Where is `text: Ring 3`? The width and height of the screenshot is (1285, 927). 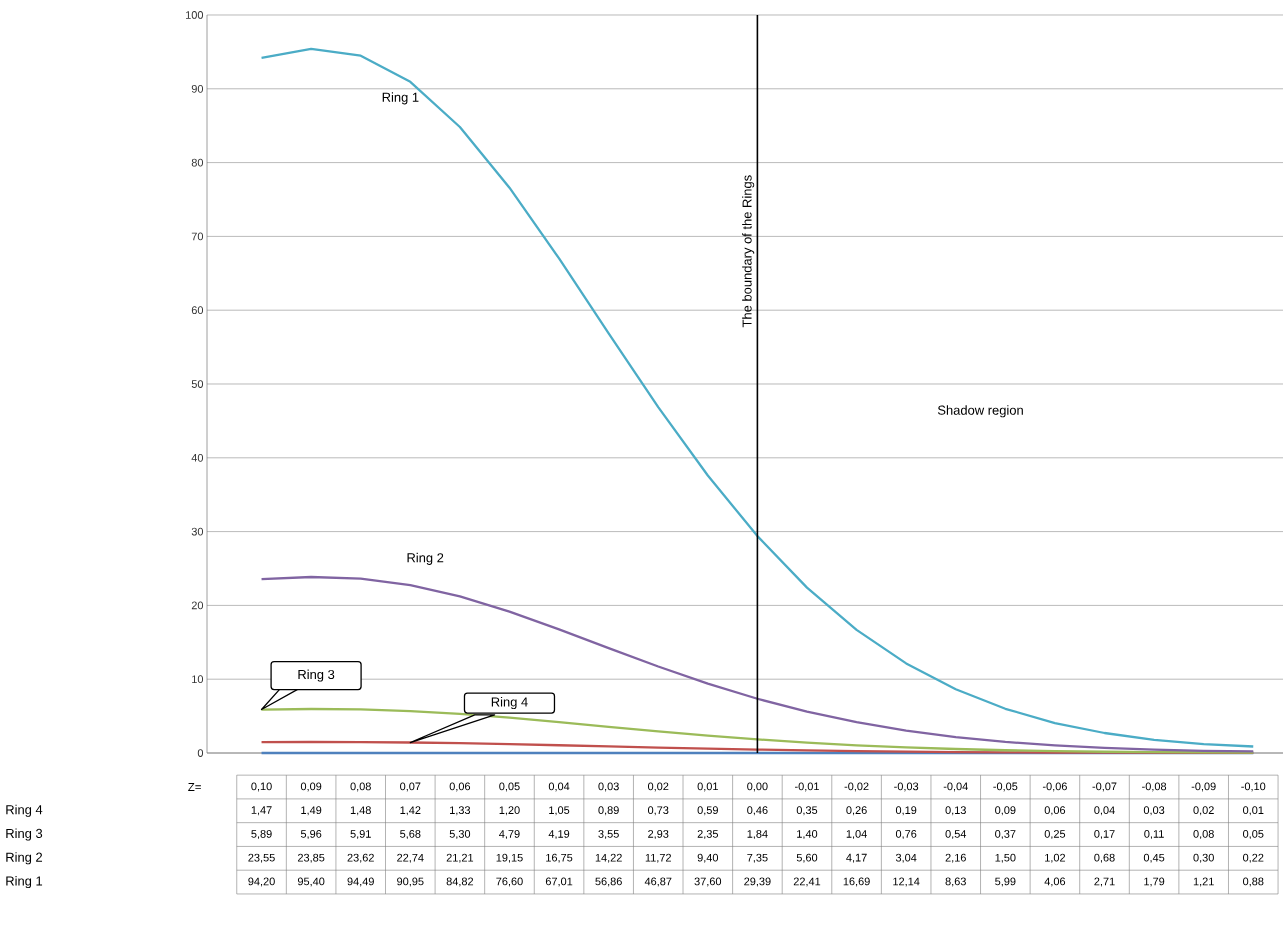 text: Ring 3 is located at coordinates (316, 675).